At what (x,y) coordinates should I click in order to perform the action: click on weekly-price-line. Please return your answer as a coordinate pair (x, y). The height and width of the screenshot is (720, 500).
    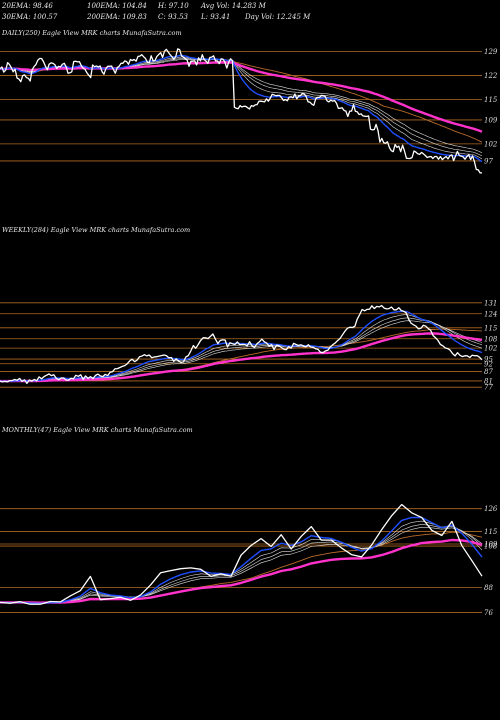
    Looking at the image, I should click on (241, 344).